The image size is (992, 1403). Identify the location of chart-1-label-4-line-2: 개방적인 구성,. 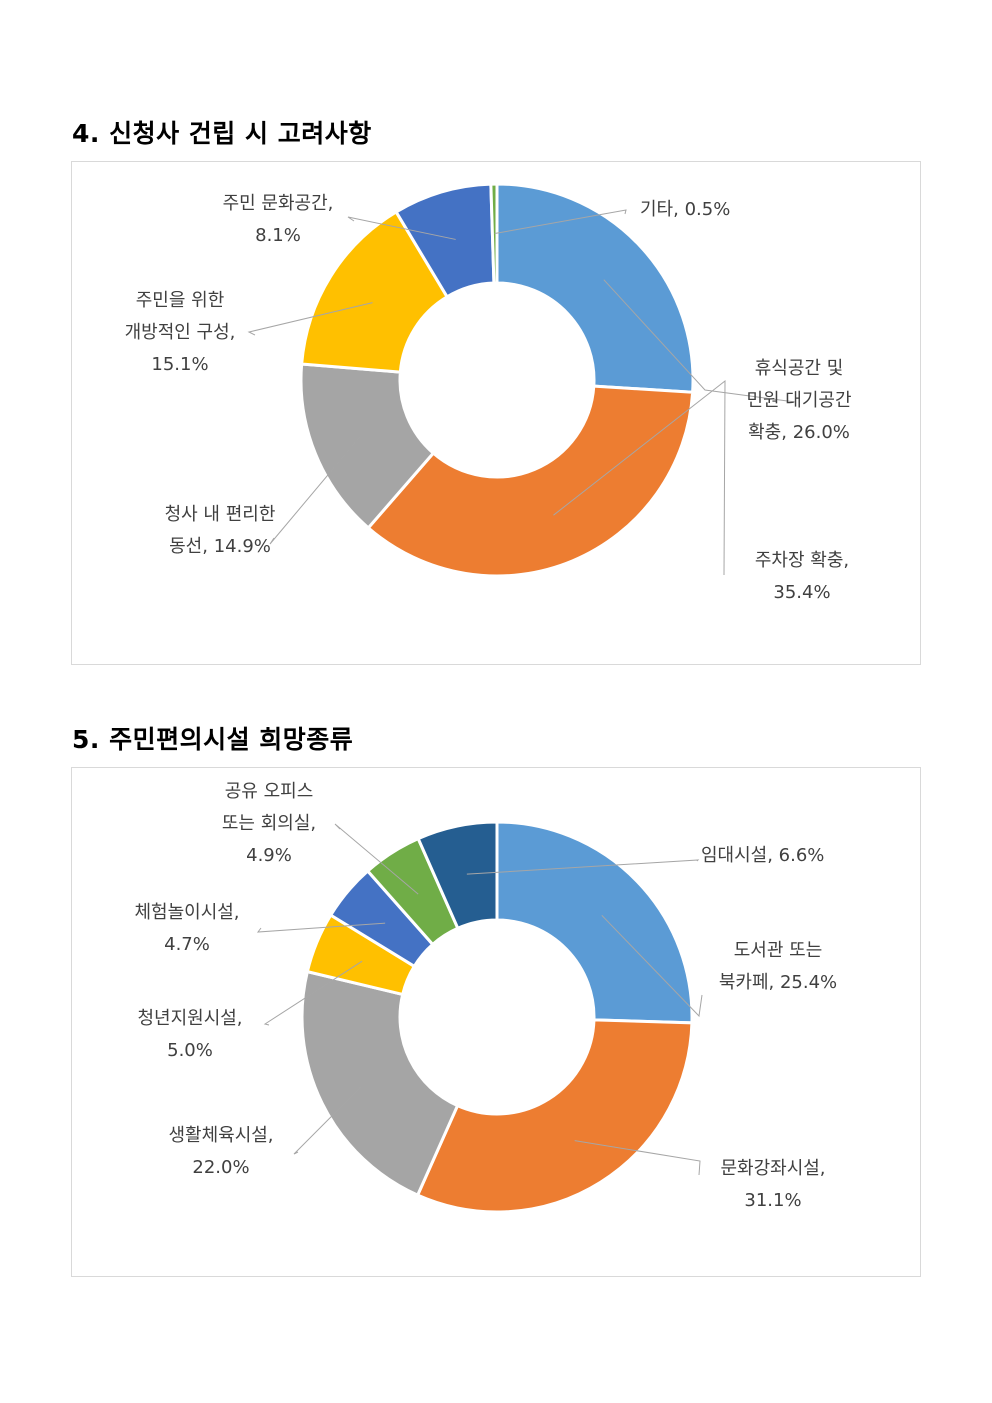
(180, 332).